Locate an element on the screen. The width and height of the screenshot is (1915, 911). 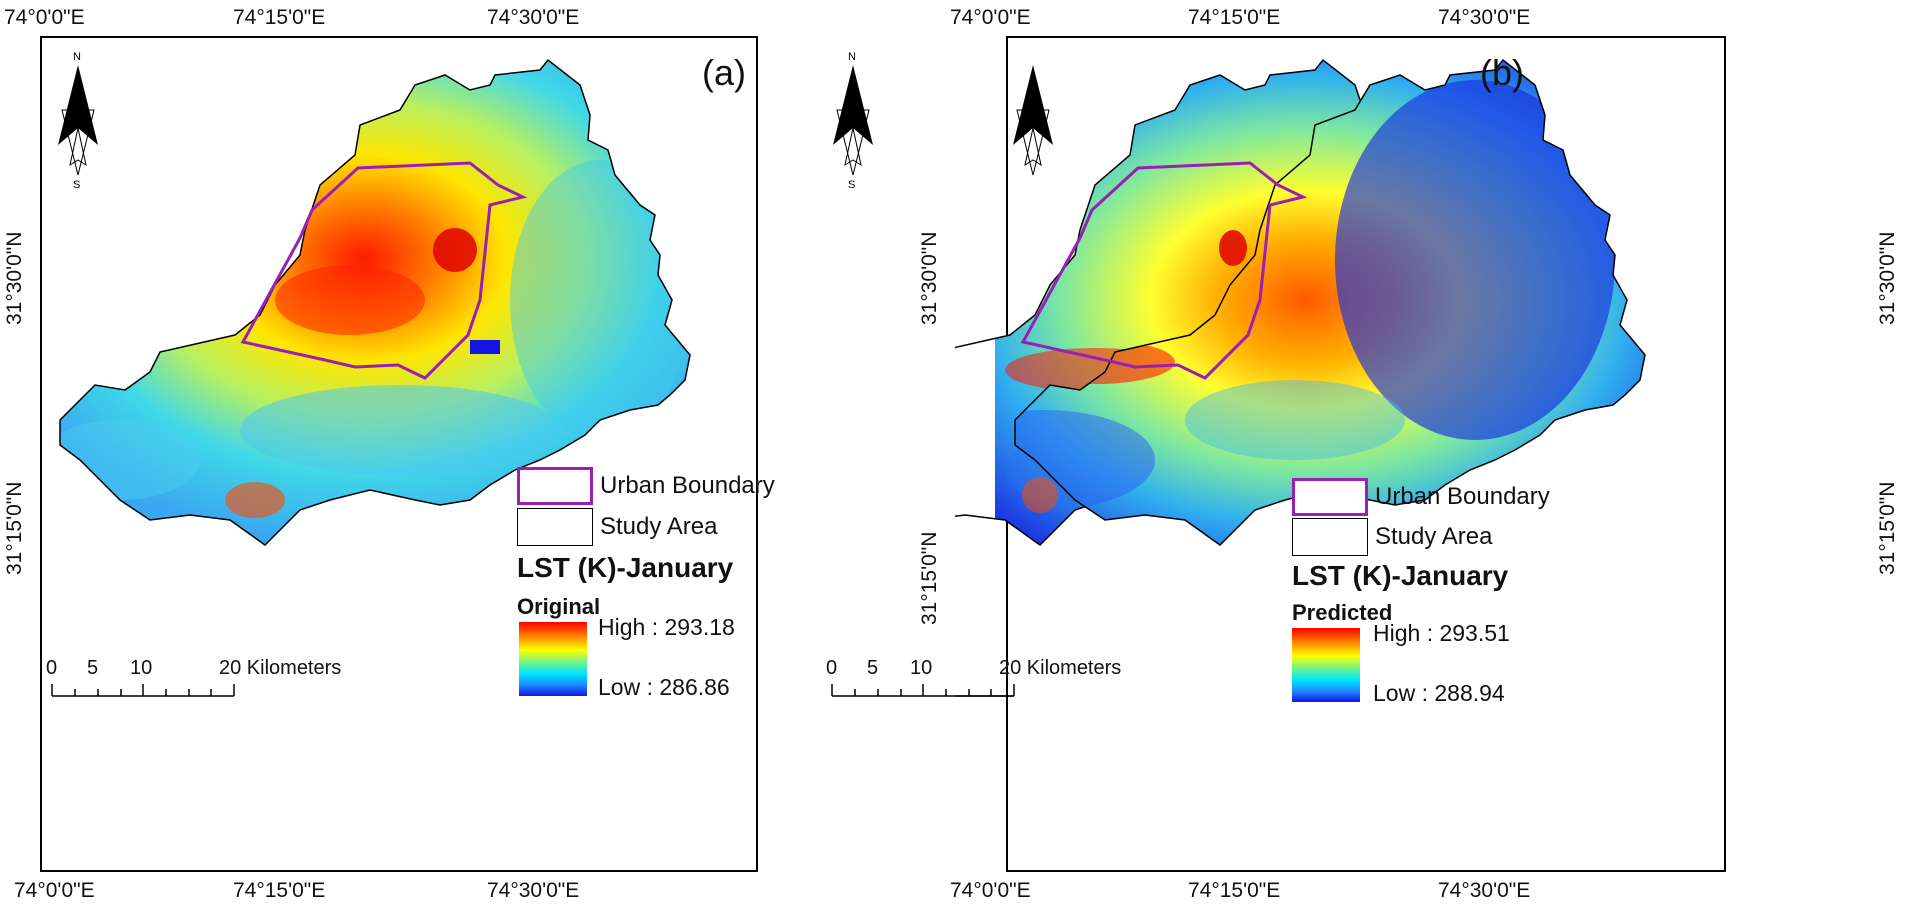
bottom-tick-lon-2-b: 74°30'0"E is located at coordinates (1484, 890).